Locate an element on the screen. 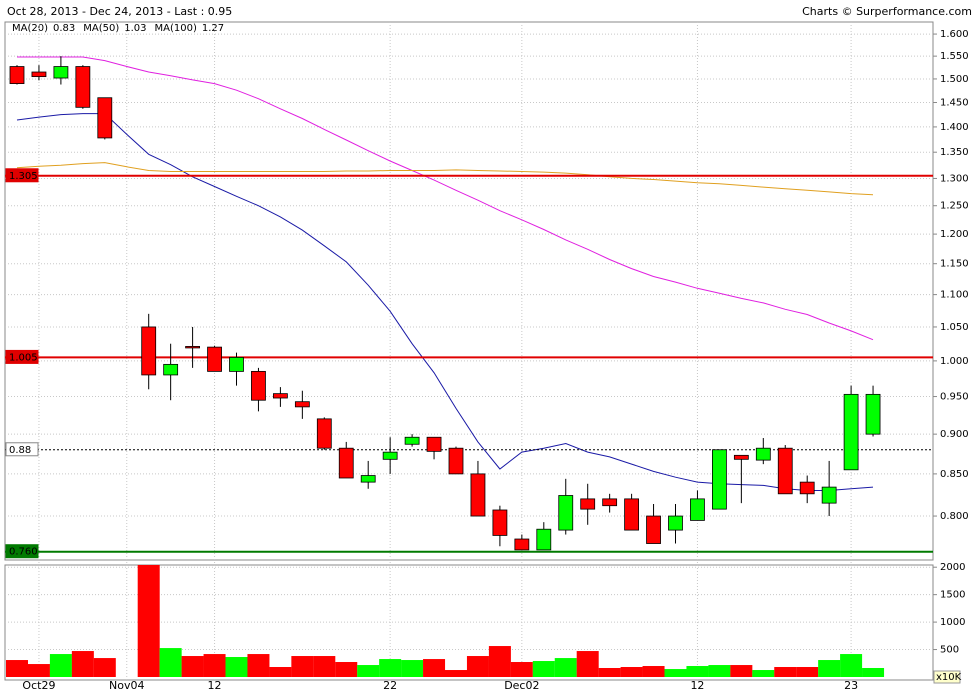  y-tick-label: 500 is located at coordinates (949, 650).